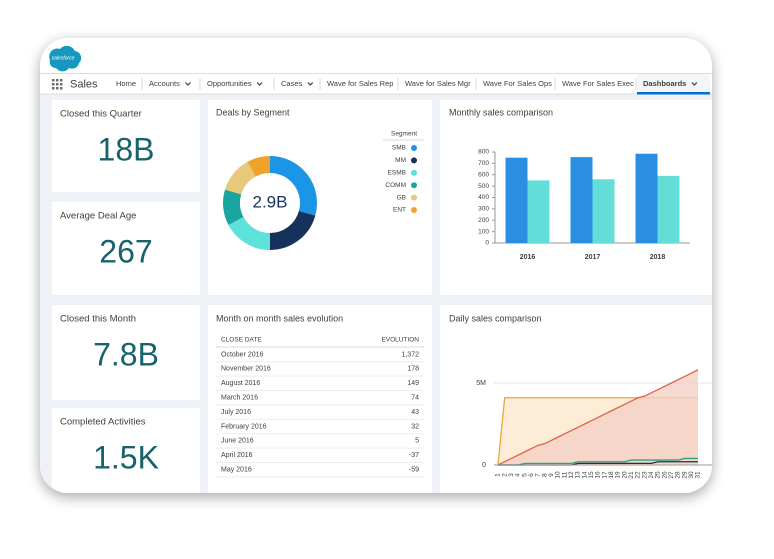 The width and height of the screenshot is (774, 559). Describe the element at coordinates (658, 257) in the screenshot. I see `x-tick-label: 2018` at that location.